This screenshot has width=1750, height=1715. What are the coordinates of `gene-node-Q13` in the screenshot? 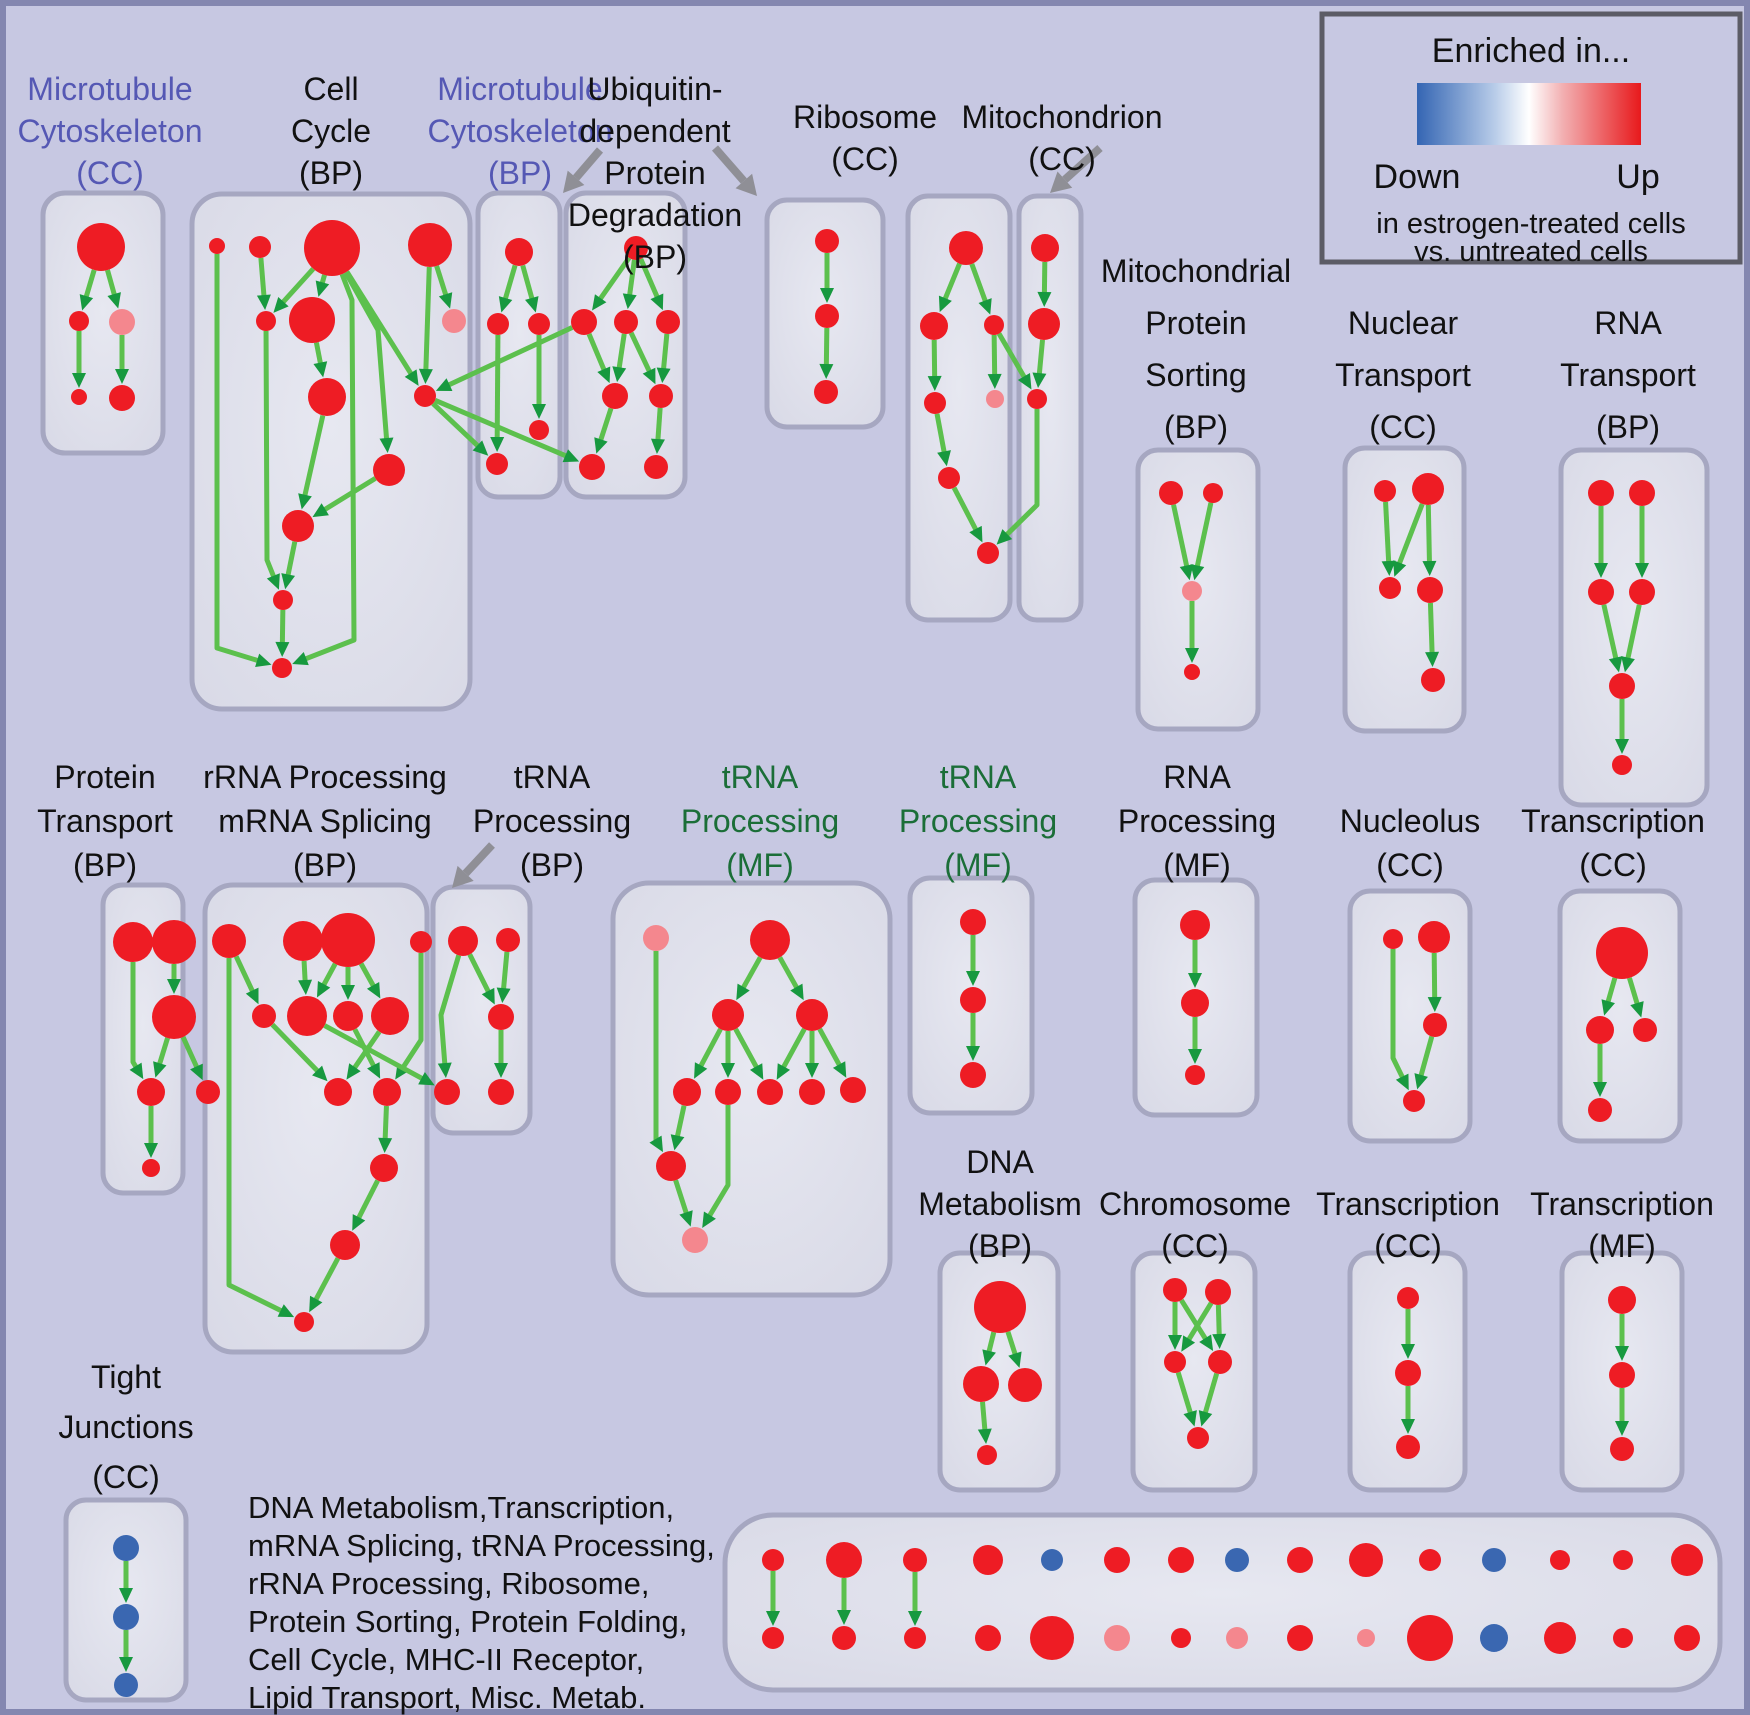 It's located at (304, 1322).